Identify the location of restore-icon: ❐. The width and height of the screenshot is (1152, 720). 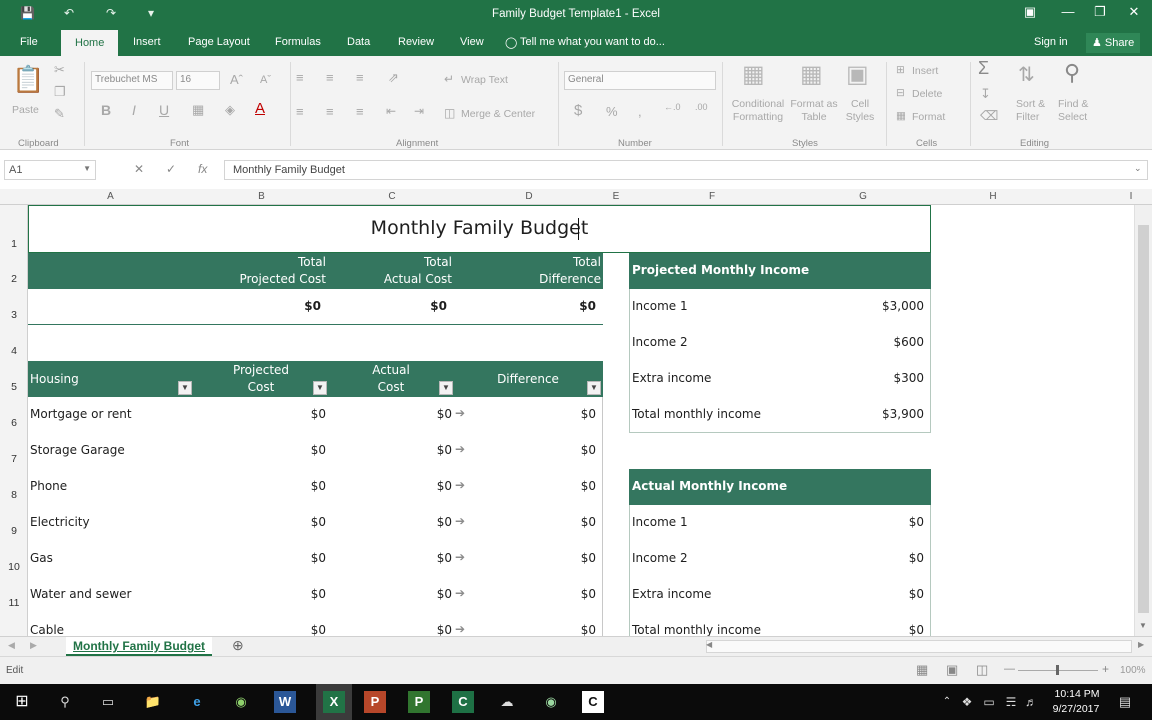
(1100, 11).